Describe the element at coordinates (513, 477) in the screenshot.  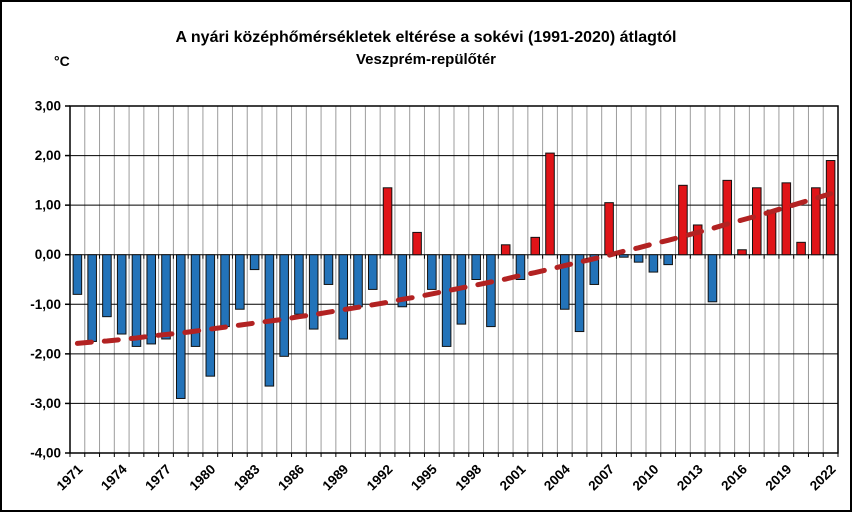
I see `x-tick-label: 2001` at that location.